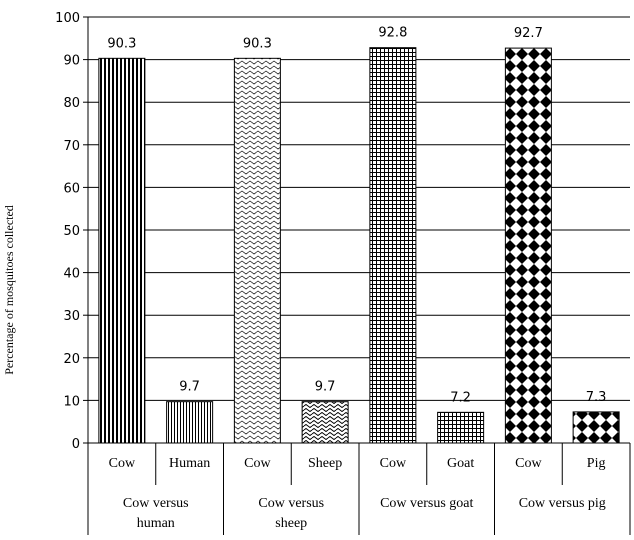 Image resolution: width=634 pixels, height=540 pixels. What do you see at coordinates (189, 463) in the screenshot?
I see `category-label: Human` at bounding box center [189, 463].